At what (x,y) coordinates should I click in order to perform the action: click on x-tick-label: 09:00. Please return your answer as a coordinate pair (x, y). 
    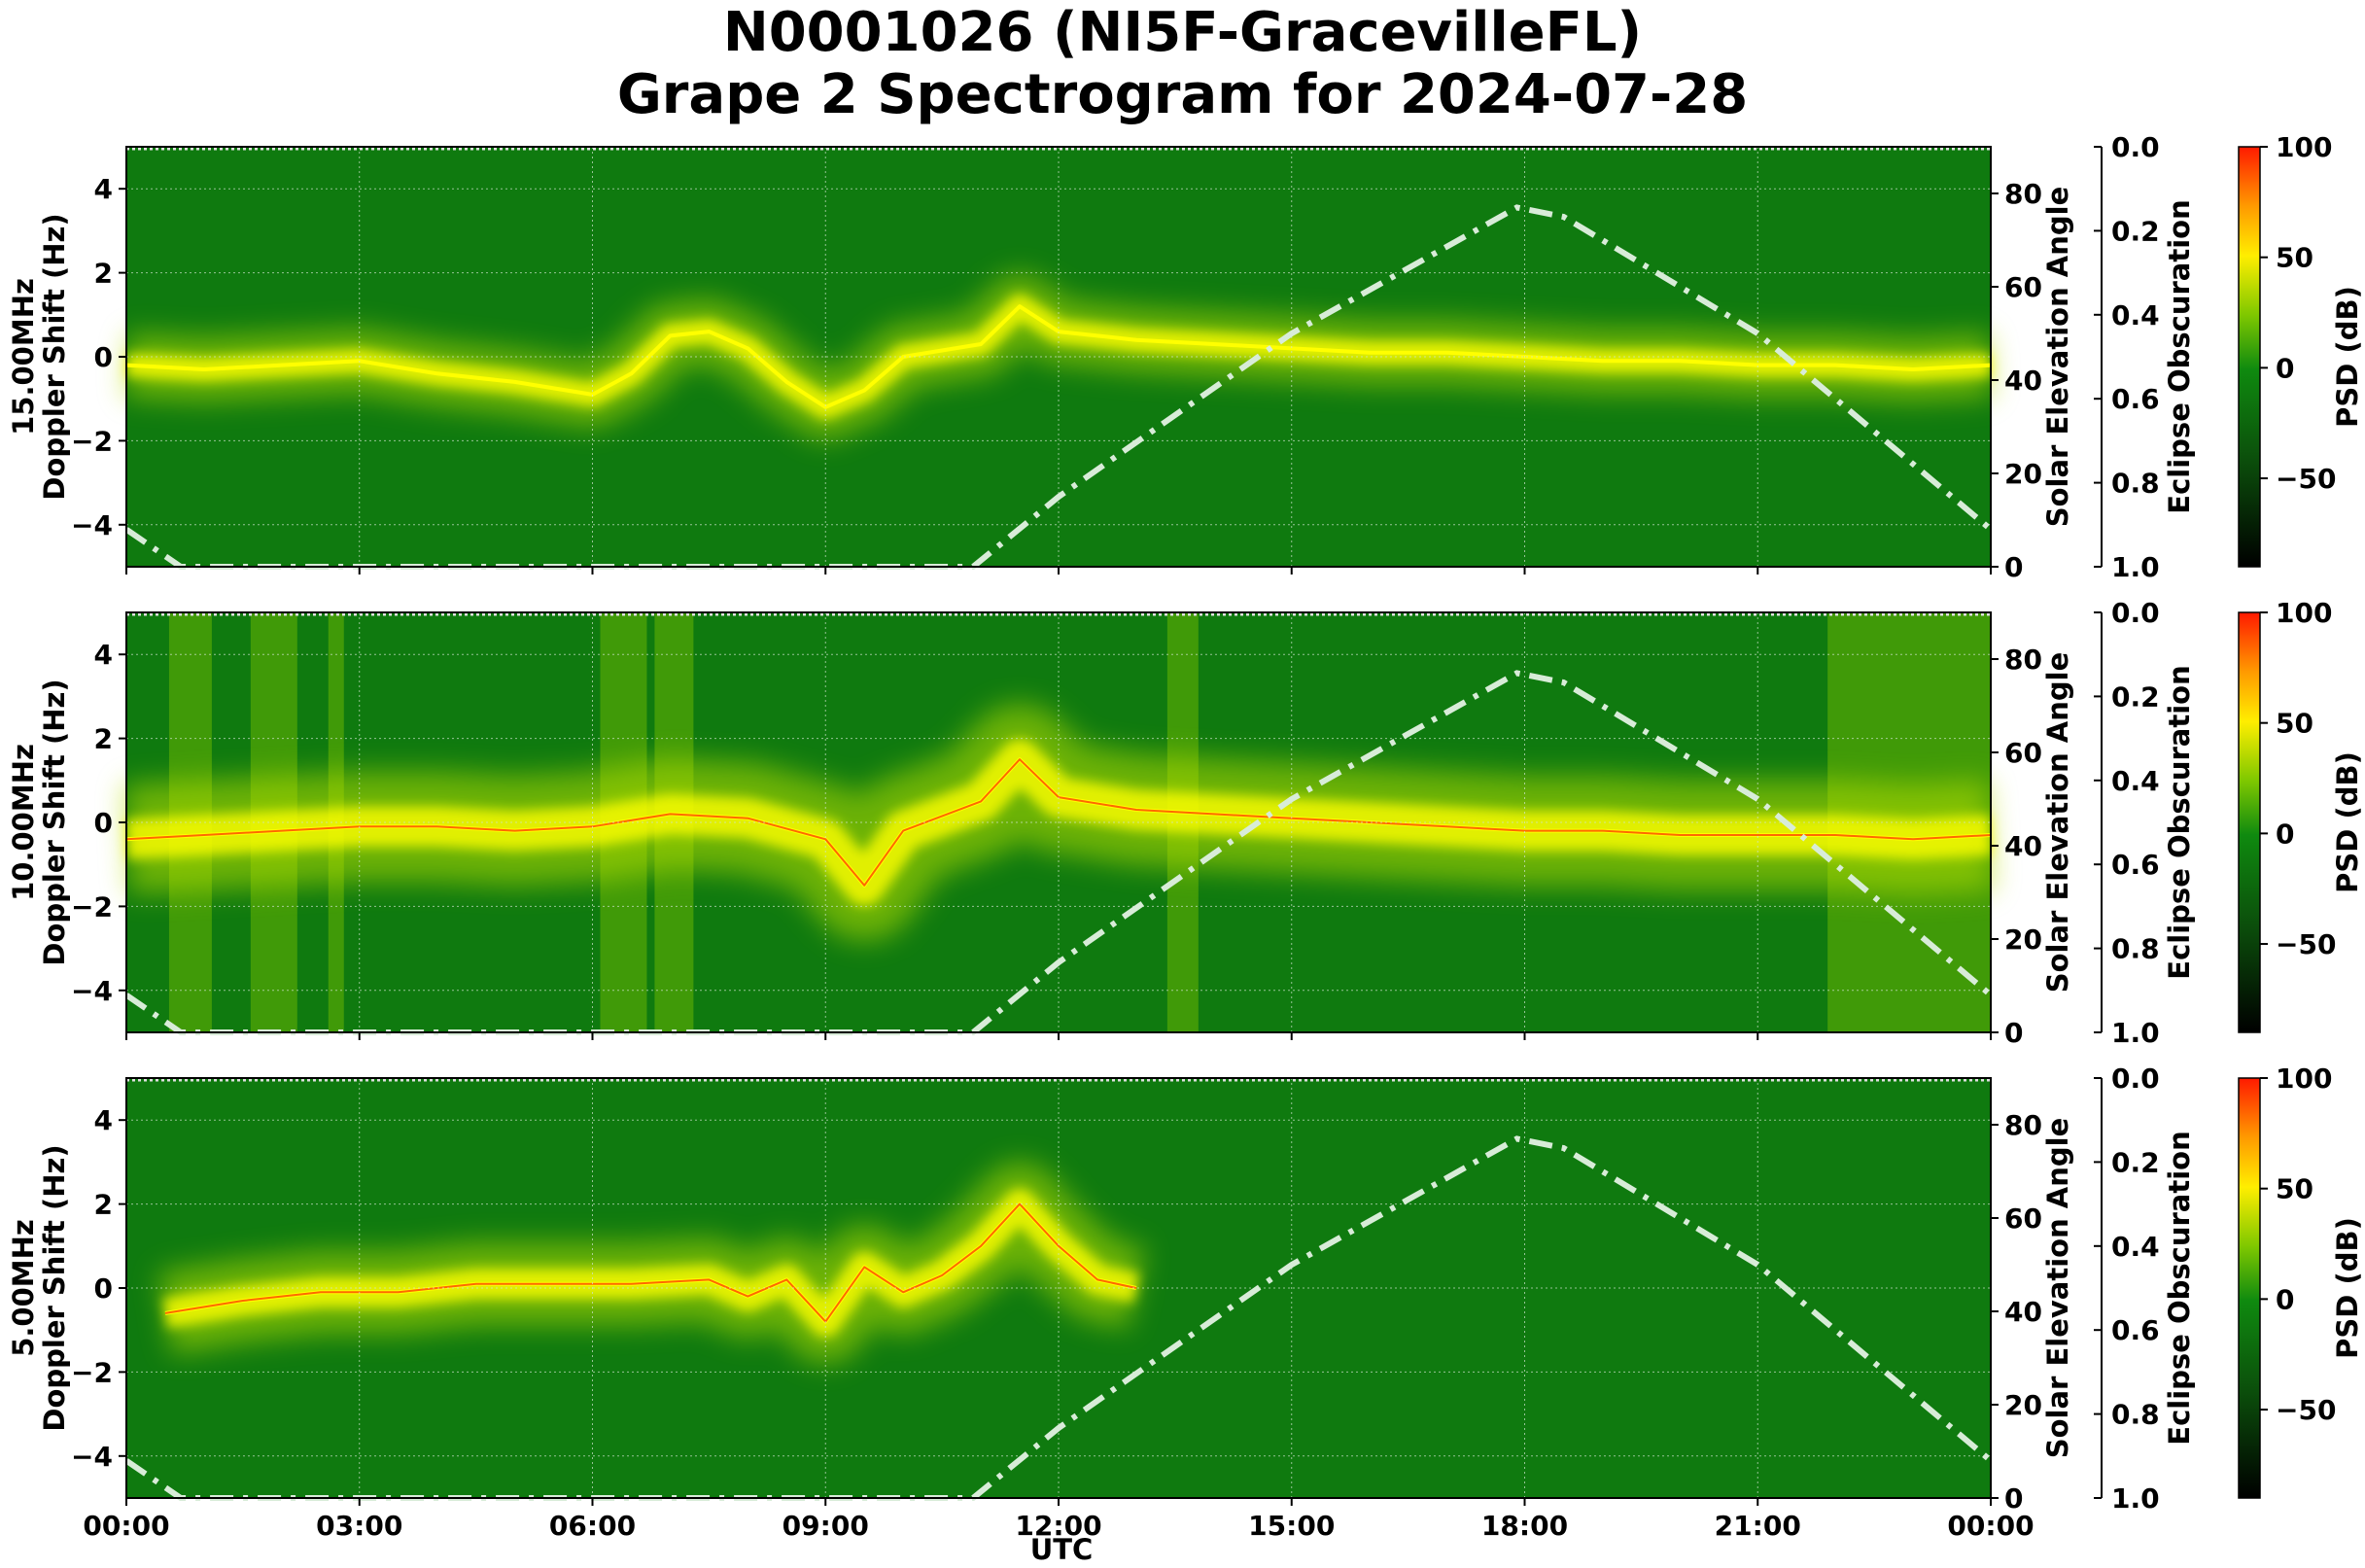
    Looking at the image, I should click on (826, 1526).